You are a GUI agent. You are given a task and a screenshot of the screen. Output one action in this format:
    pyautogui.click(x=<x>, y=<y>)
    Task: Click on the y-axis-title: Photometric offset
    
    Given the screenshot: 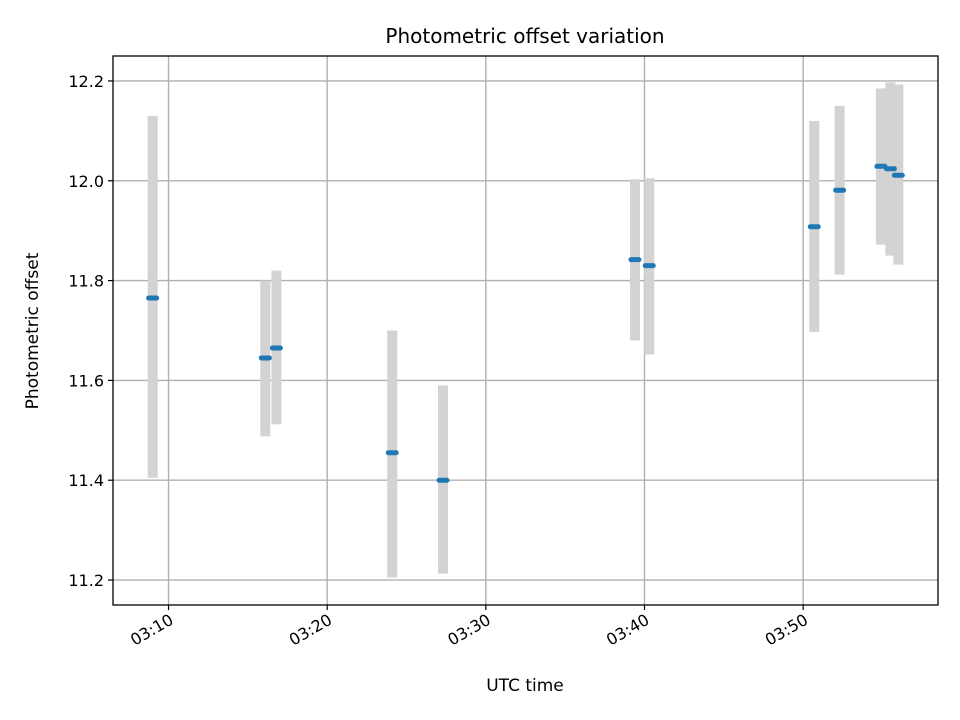 What is the action you would take?
    pyautogui.click(x=33, y=330)
    